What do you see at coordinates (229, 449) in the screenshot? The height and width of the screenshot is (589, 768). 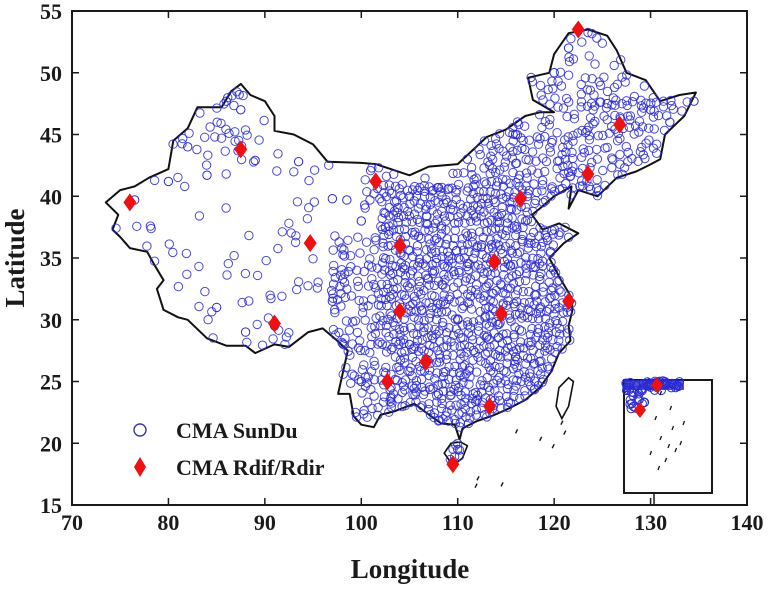 I see `legend: CMA SunDu CMA Rdif/Rdir` at bounding box center [229, 449].